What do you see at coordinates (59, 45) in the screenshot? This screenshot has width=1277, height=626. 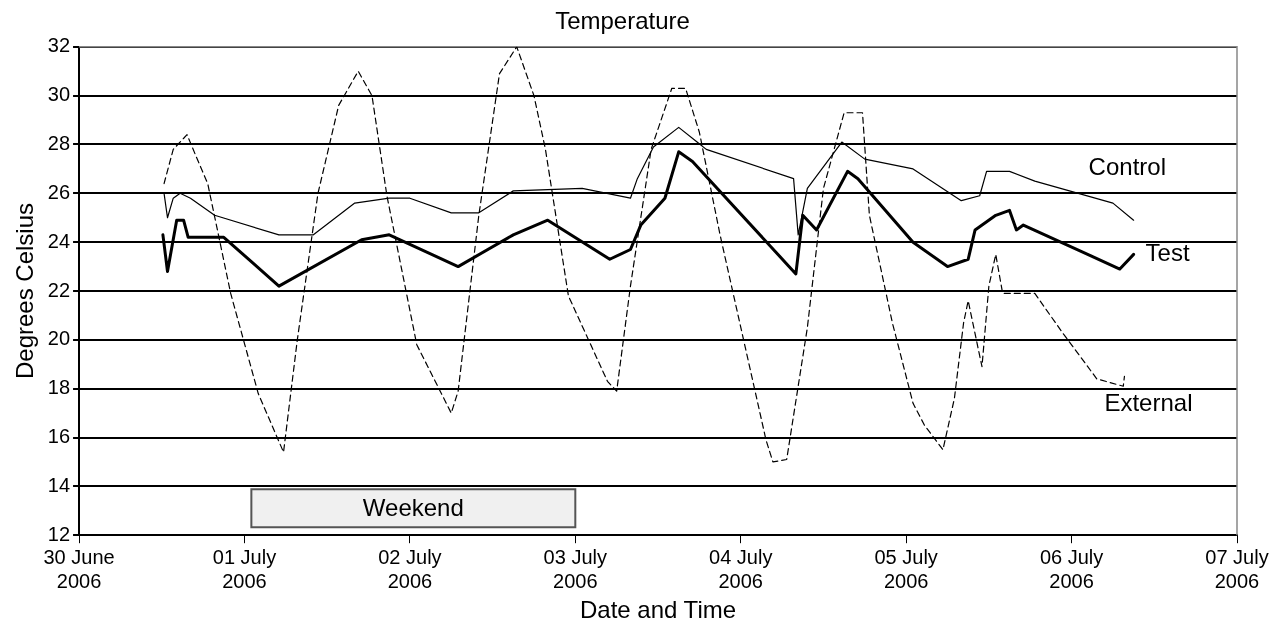 I see `y-tick-label: 32` at bounding box center [59, 45].